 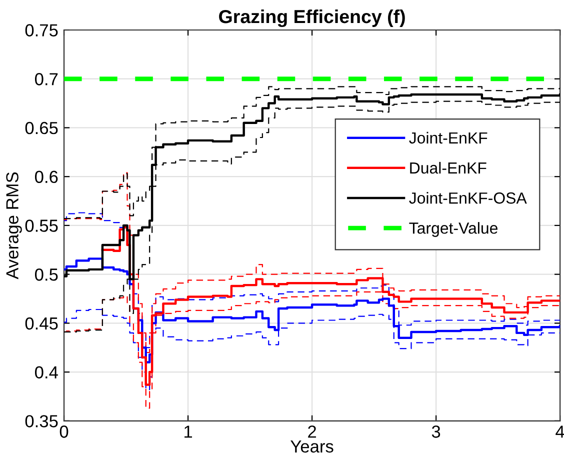 I want to click on legend-label: Dual-EnKF, so click(x=448, y=168).